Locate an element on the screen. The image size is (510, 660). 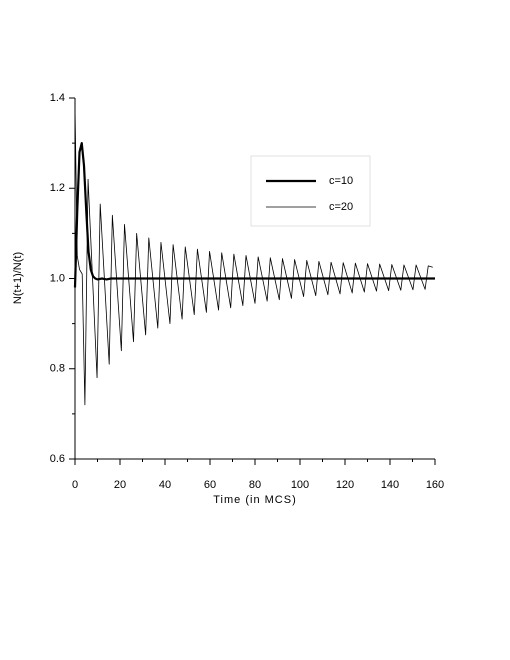
x-tick-label: 140 is located at coordinates (390, 485).